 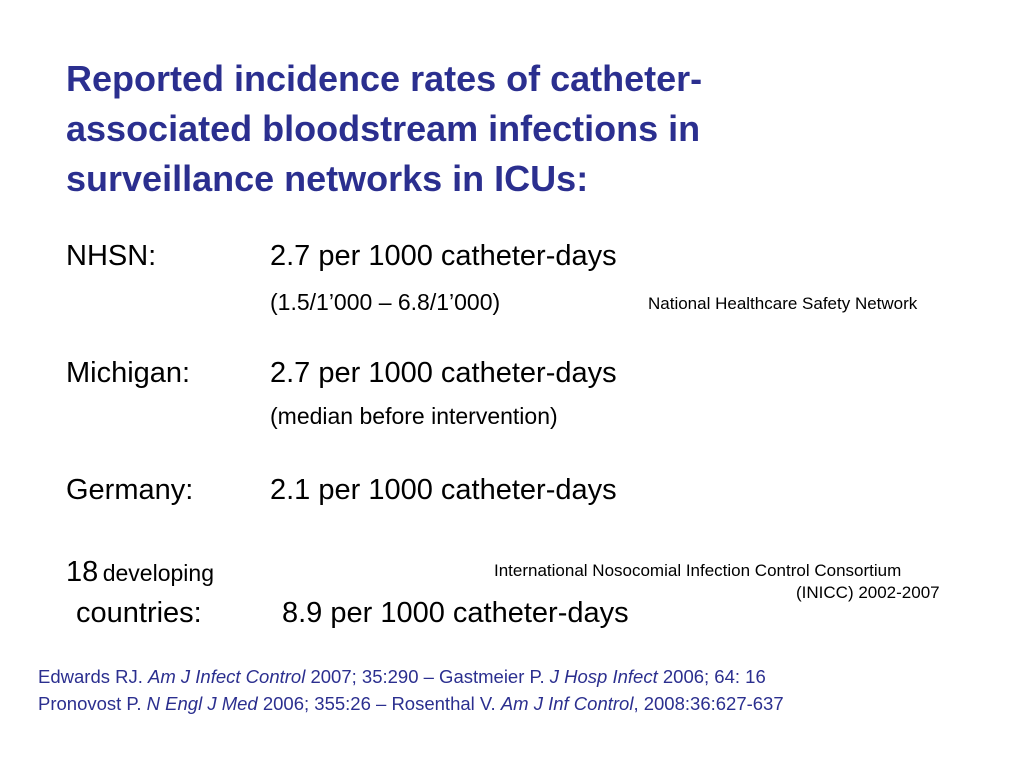 I want to click on title-line-1: Reported incidence rates of catheter-, so click(x=384, y=78).